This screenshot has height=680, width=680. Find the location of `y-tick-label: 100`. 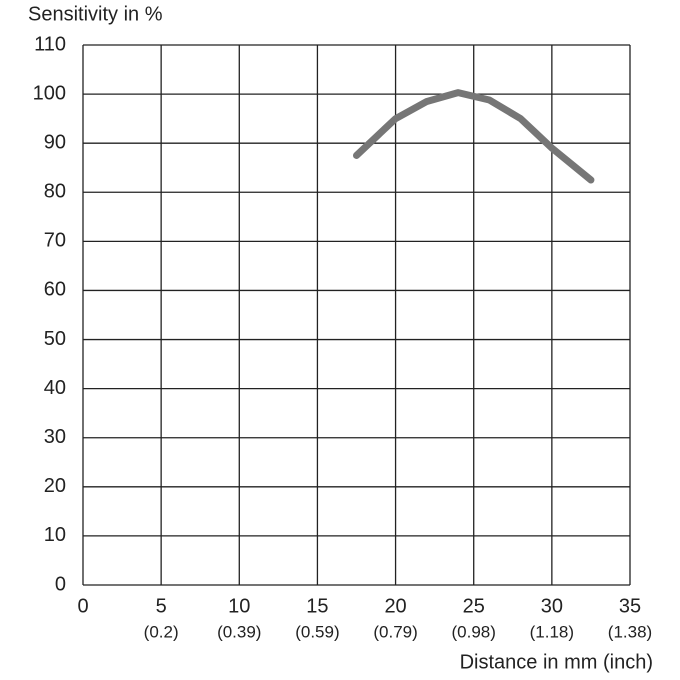

y-tick-label: 100 is located at coordinates (49, 93).